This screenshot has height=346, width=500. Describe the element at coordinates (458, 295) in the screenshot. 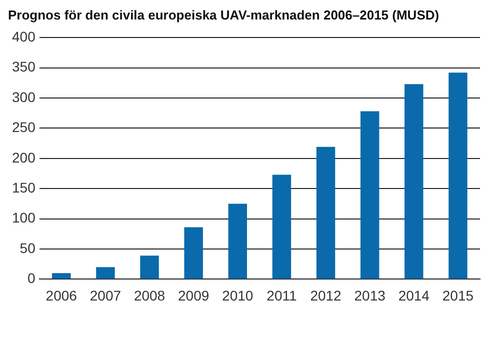

I see `x-tick-label: 2015` at that location.